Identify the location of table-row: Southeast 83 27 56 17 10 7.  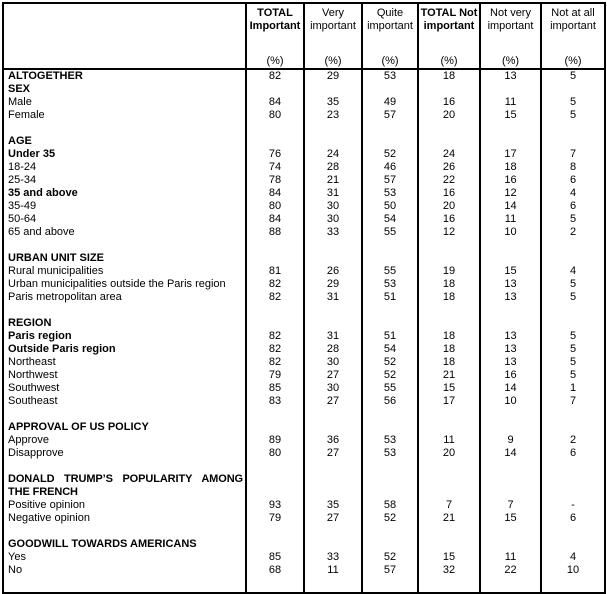
(304, 401).